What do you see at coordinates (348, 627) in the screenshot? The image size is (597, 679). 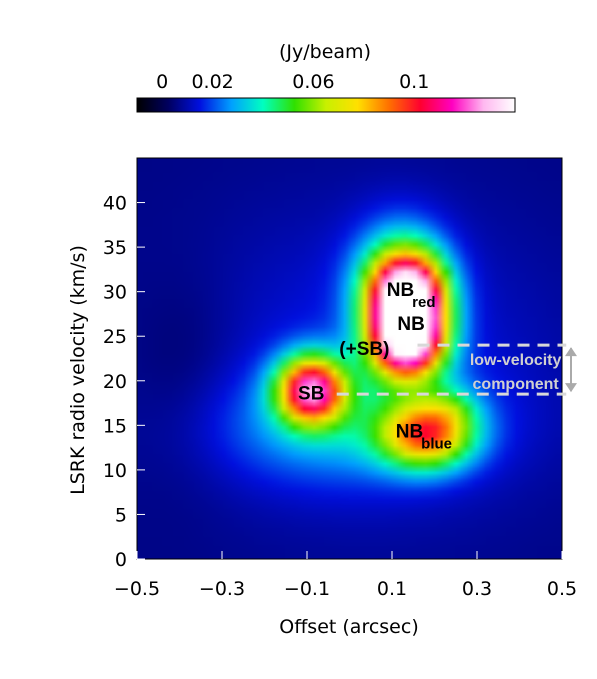 I see `x-axis-label: Offset (arcsec)` at bounding box center [348, 627].